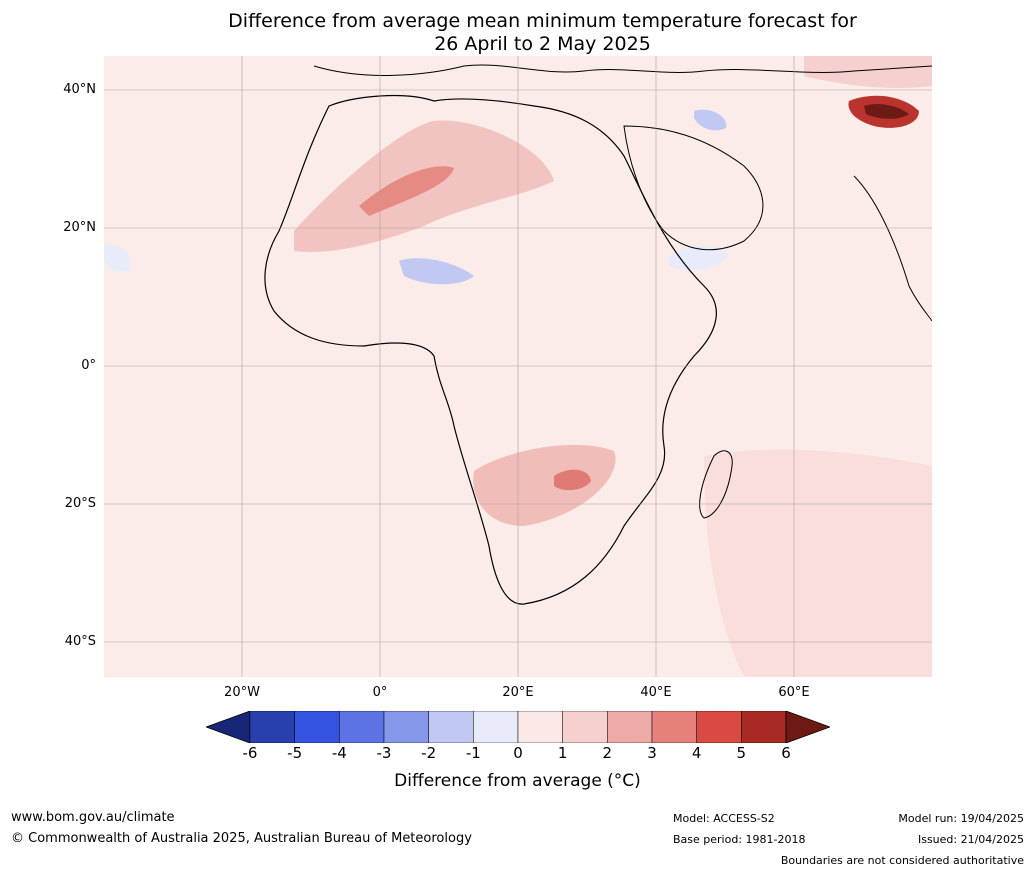 This screenshot has height=873, width=1035. What do you see at coordinates (384, 753) in the screenshot?
I see `colorbar-tick: -3` at bounding box center [384, 753].